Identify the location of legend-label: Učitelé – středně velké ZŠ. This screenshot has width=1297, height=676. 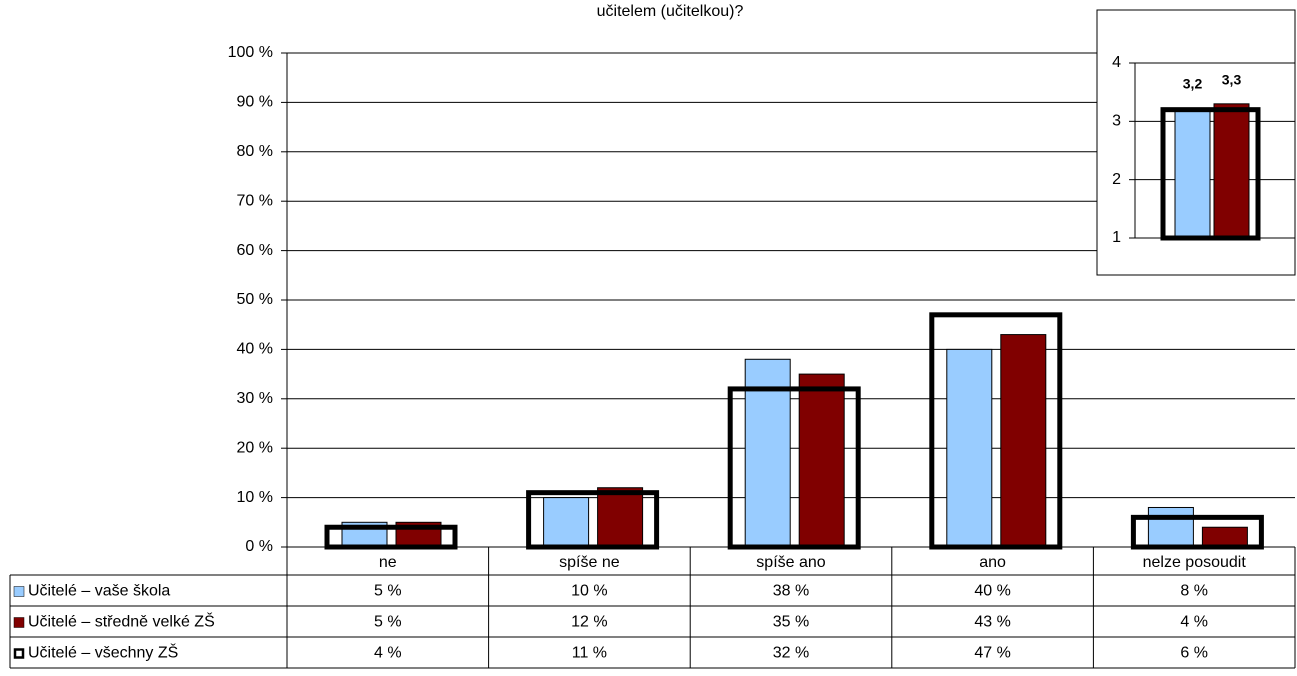
(121, 621).